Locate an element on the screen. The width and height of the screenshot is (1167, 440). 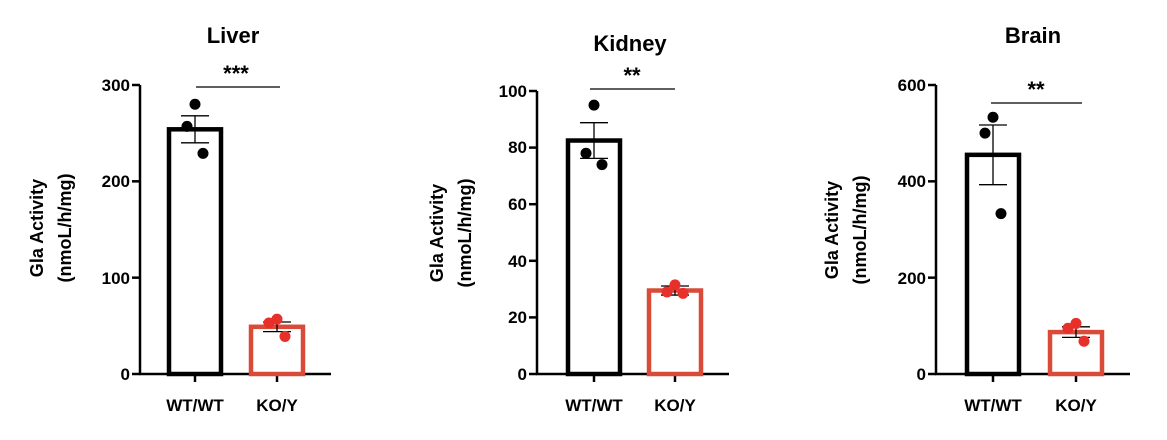
y-tick-label: 80 is located at coordinates (517, 147).